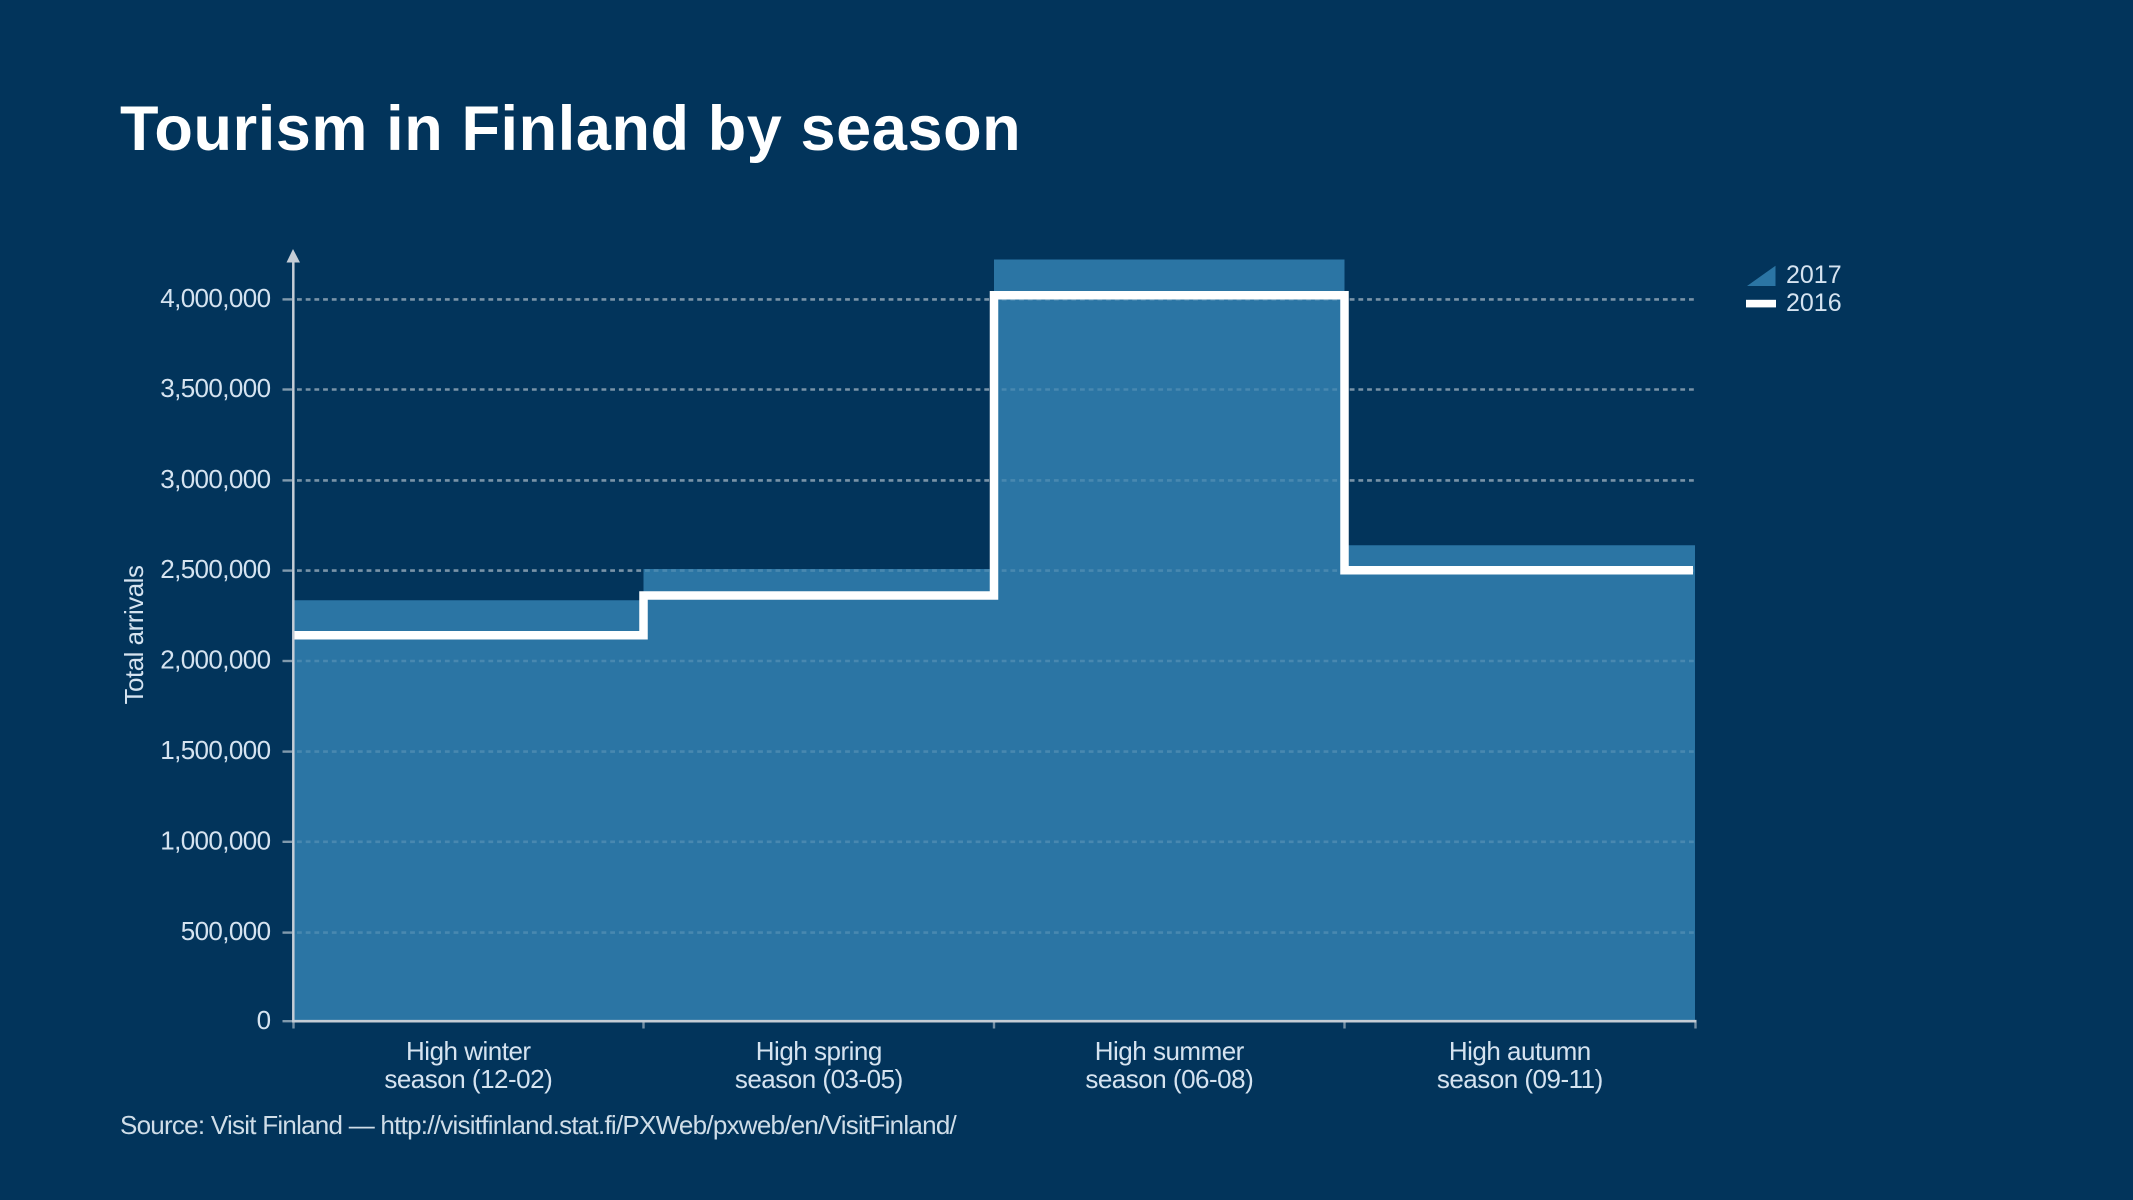 This screenshot has width=2133, height=1200. What do you see at coordinates (264, 1020) in the screenshot?
I see `svg-text: 0` at bounding box center [264, 1020].